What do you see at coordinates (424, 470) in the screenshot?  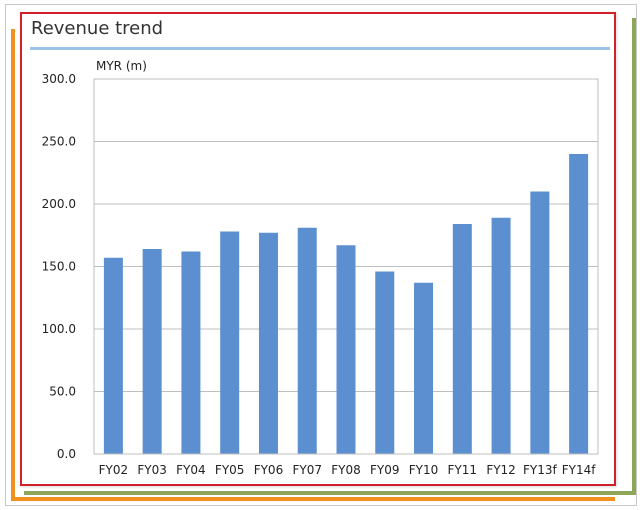 I see `x-tick-label: FY10` at bounding box center [424, 470].